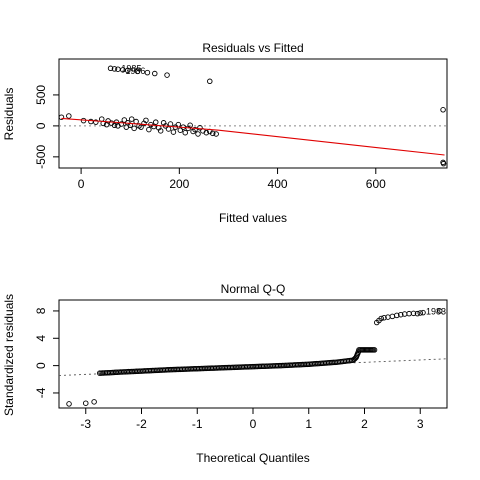 Image resolution: width=480 pixels, height=480 pixels. What do you see at coordinates (41, 95) in the screenshot?
I see `y-tick-label: 500` at bounding box center [41, 95].